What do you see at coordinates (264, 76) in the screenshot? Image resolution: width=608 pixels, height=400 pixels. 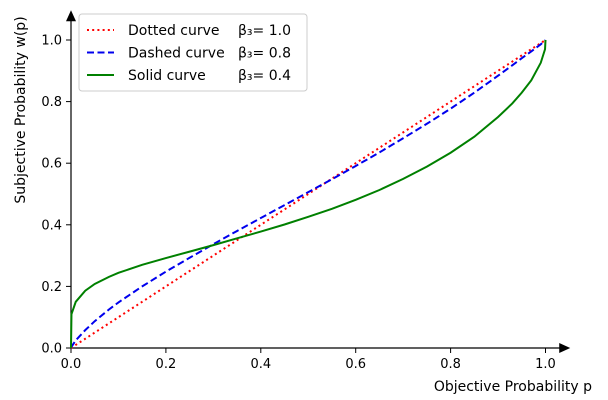 I see `legend-entry-beta: β₃= 0.4` at bounding box center [264, 76].